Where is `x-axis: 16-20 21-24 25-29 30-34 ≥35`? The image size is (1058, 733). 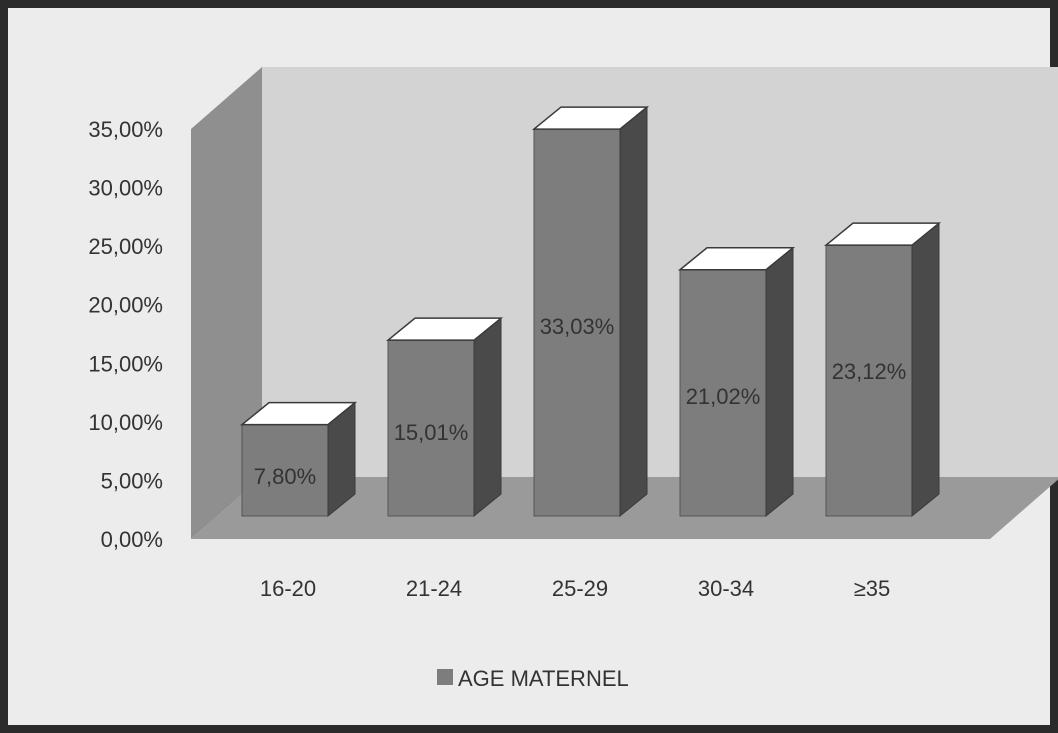
x-axis: 16-20 21-24 25-29 30-34 ≥35 is located at coordinates (575, 588).